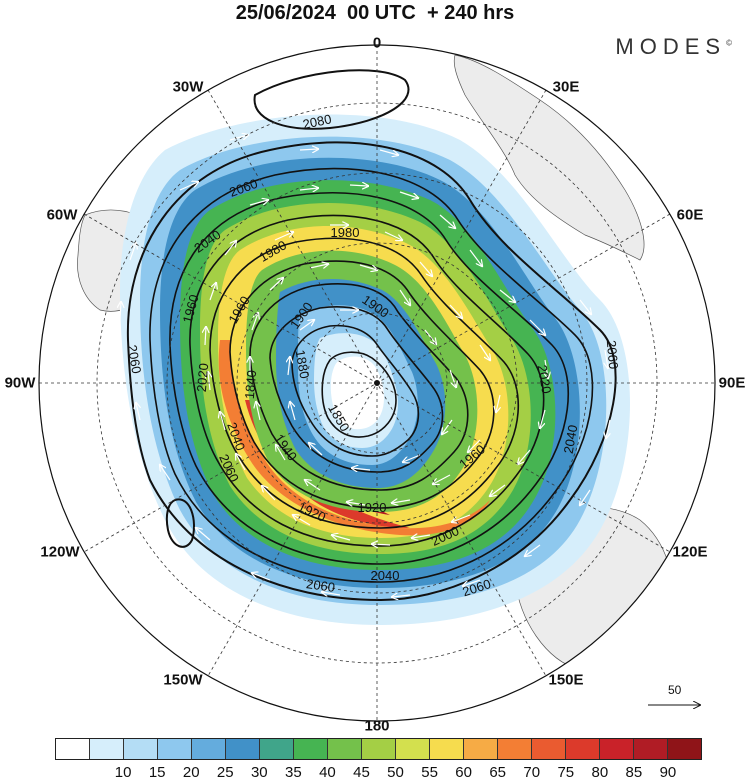 The height and width of the screenshot is (782, 750). What do you see at coordinates (634, 772) in the screenshot?
I see `colorbar-tick-label: 85` at bounding box center [634, 772].